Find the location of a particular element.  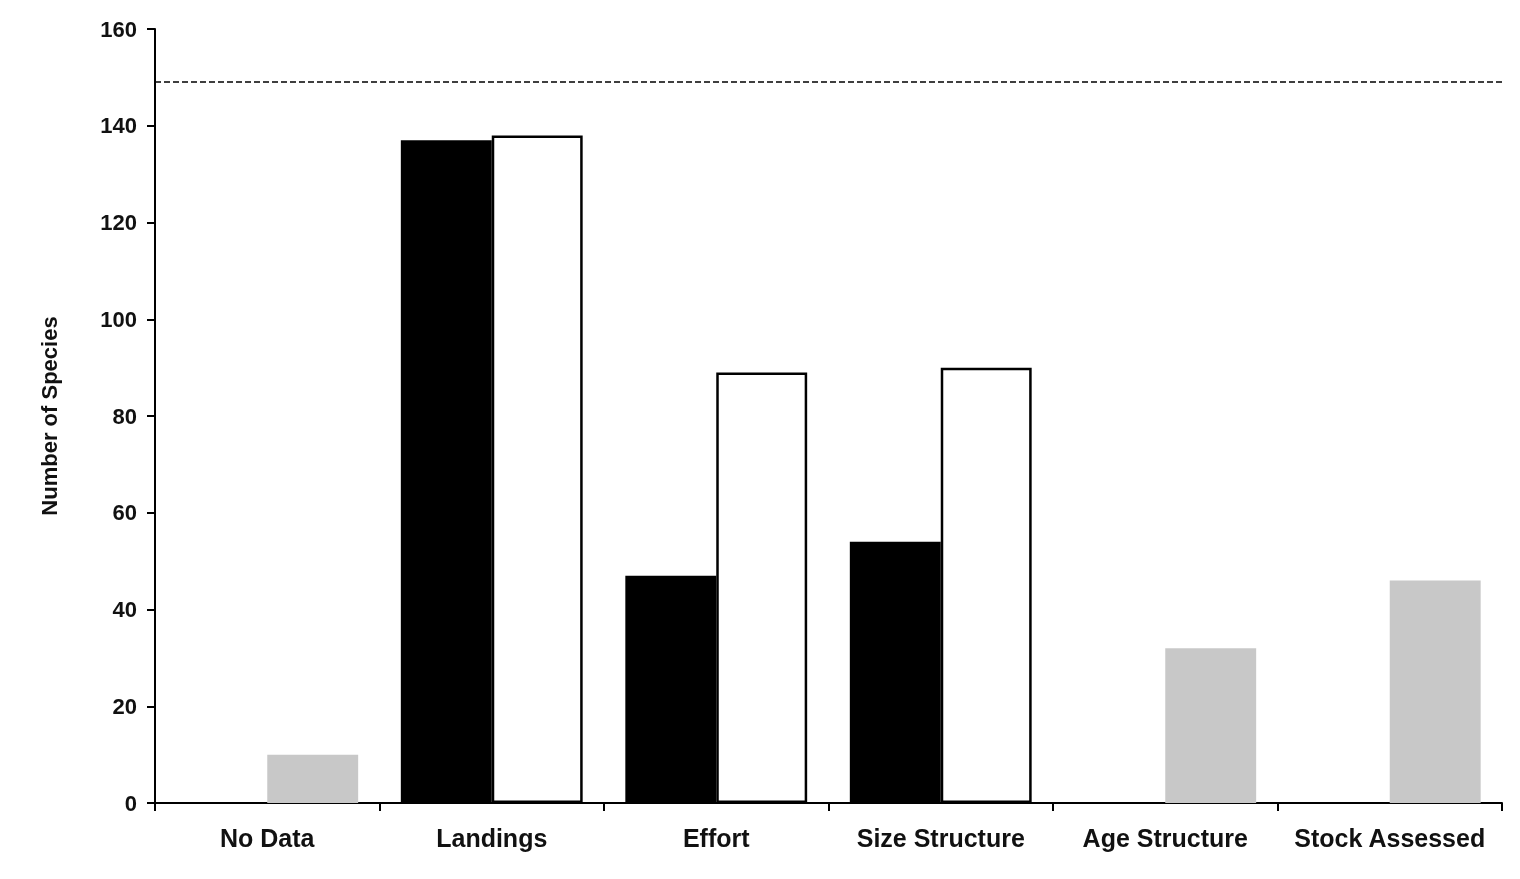

x-tick-label: Size Structure is located at coordinates (940, 837).